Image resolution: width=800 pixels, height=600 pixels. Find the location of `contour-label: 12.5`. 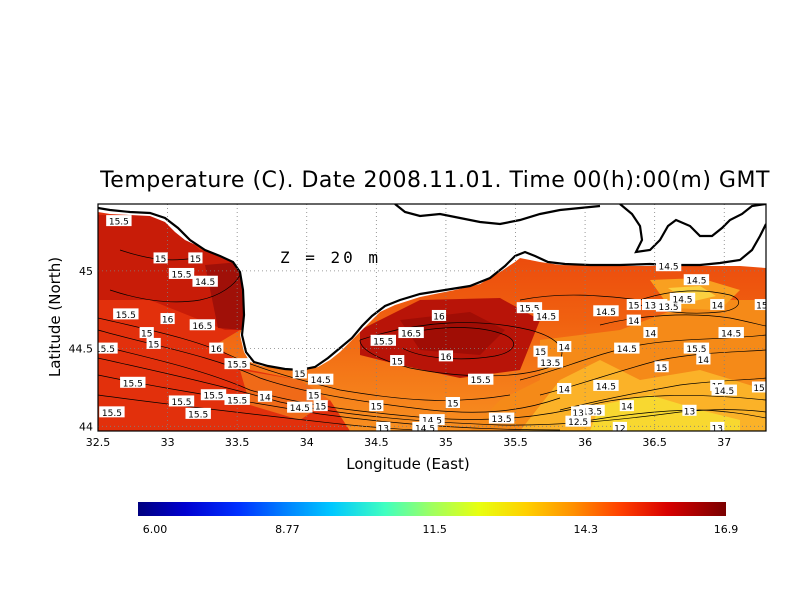

contour-label: 12.5 is located at coordinates (578, 421).